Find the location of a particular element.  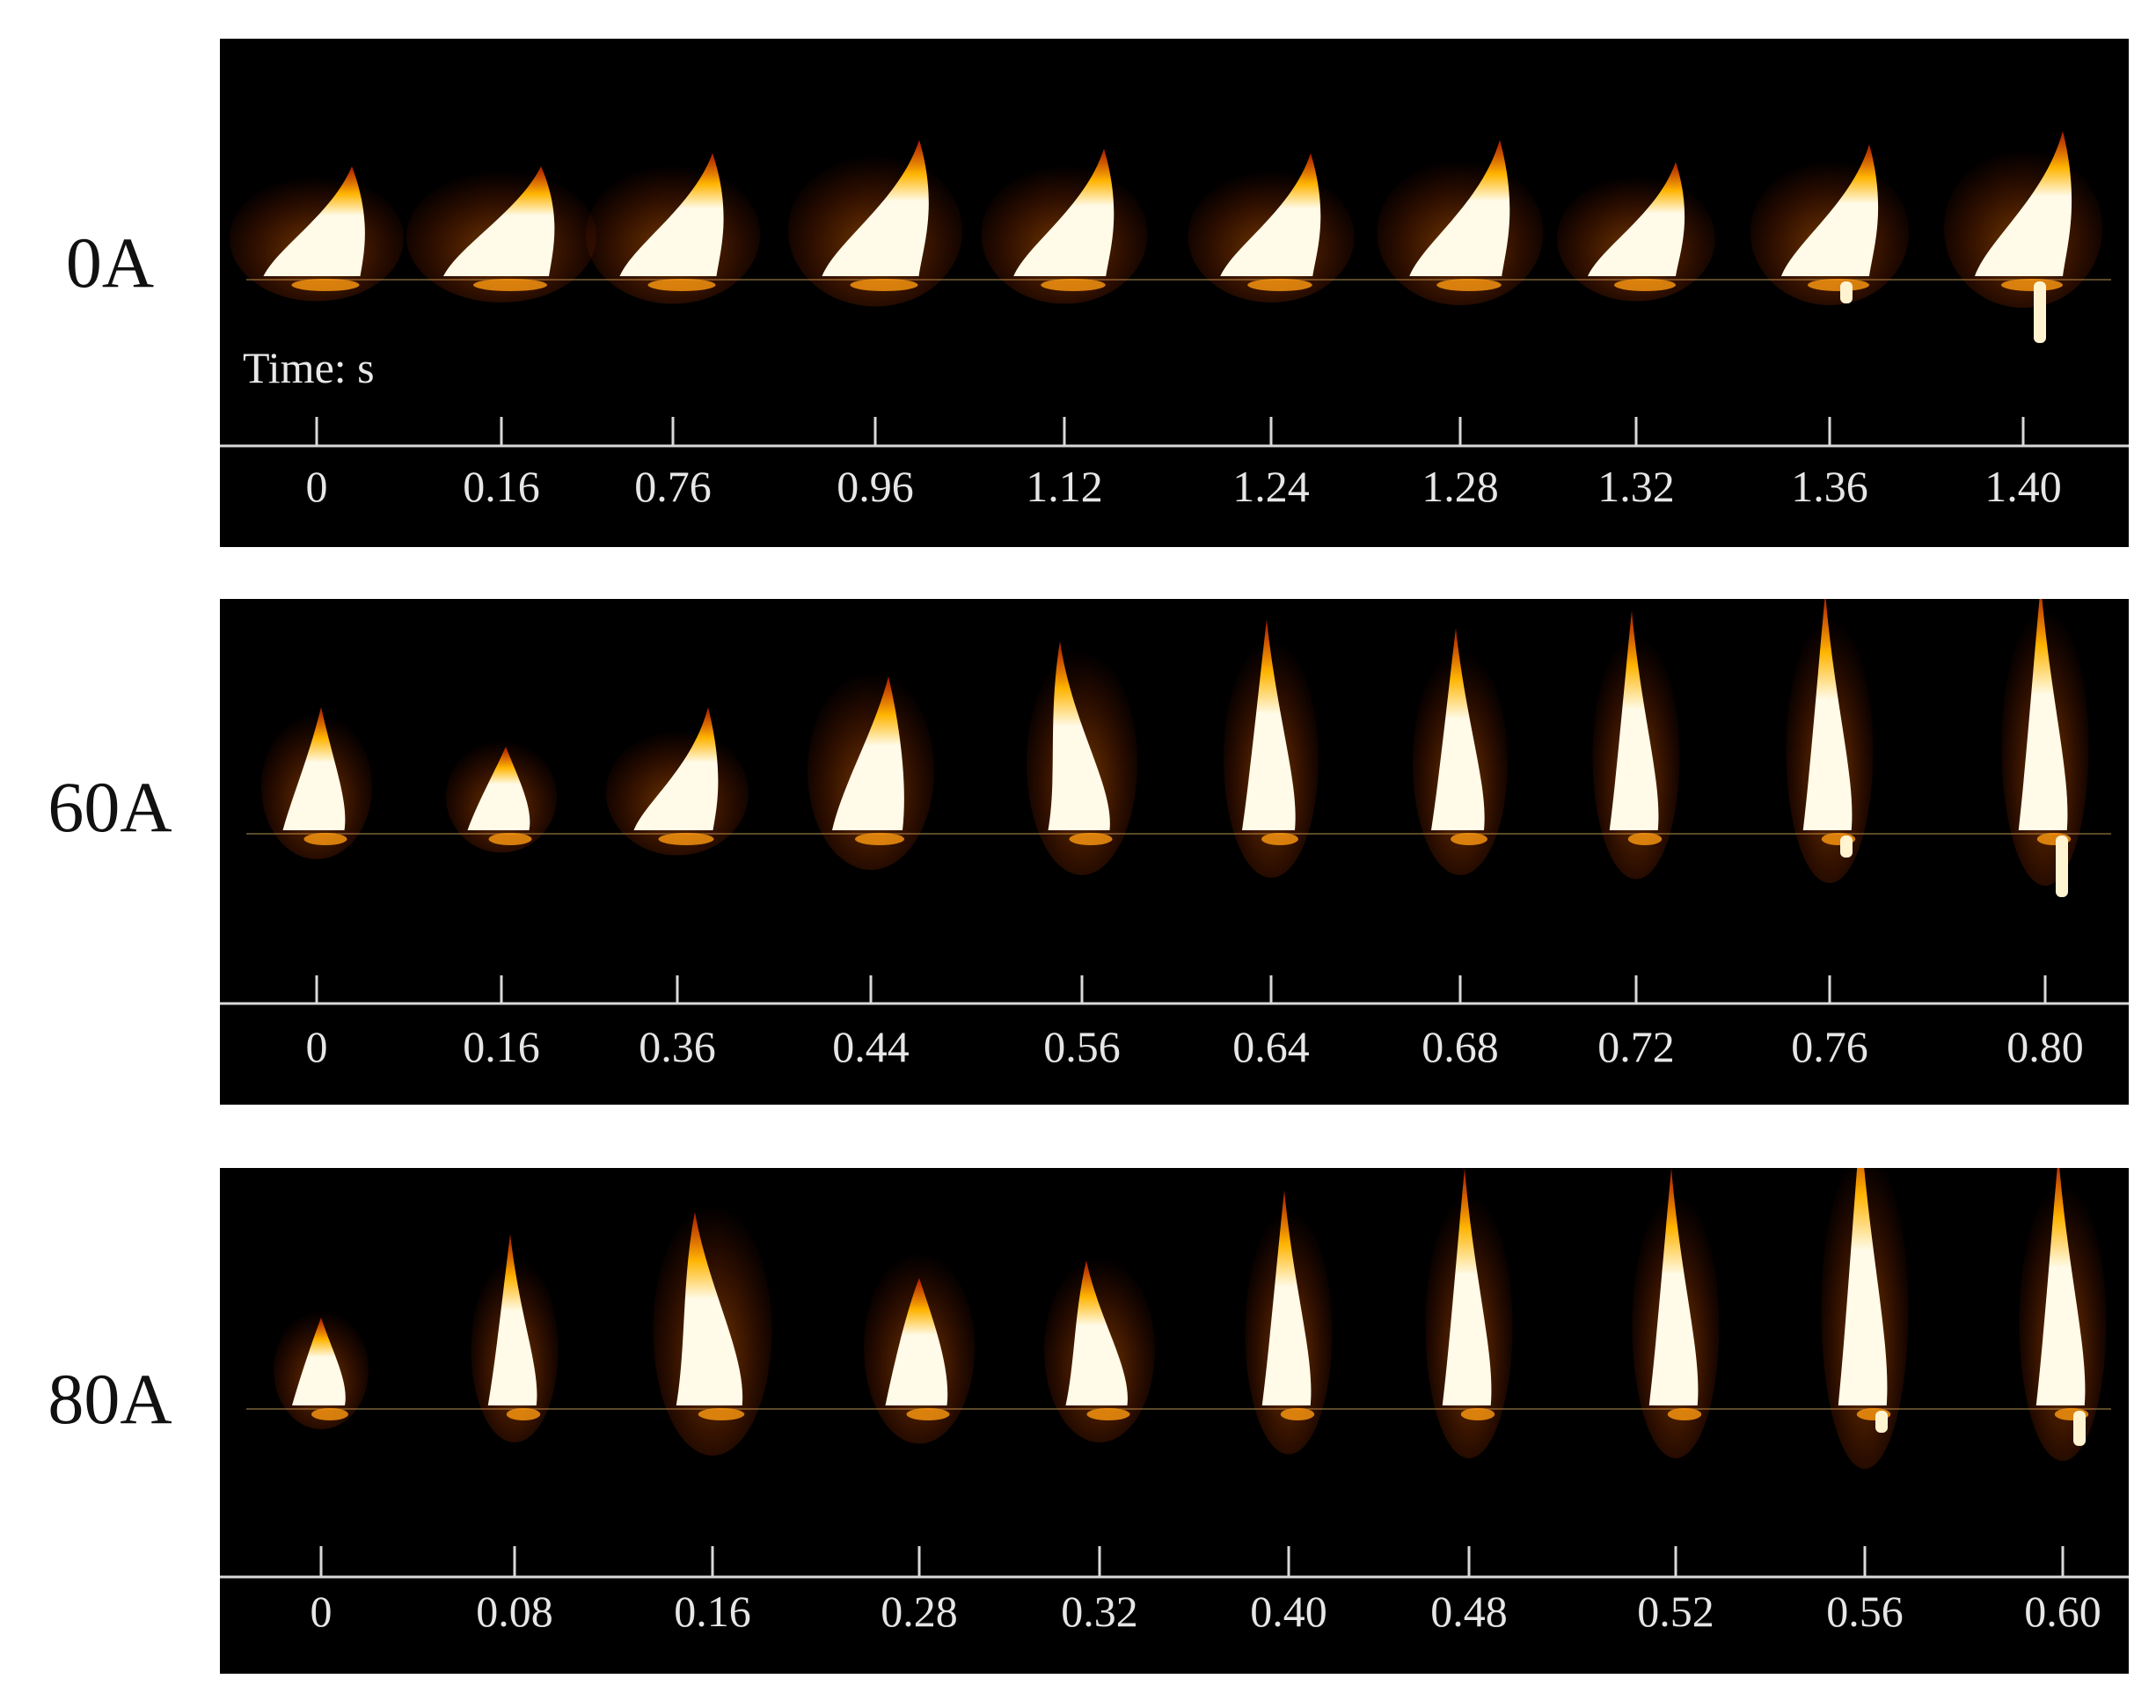

time-unit-label: Time: s is located at coordinates (309, 368).